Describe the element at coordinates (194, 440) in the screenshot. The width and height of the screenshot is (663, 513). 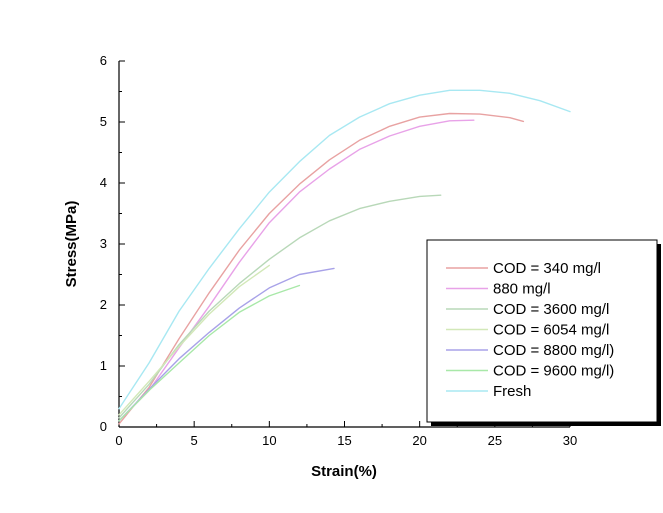
I see `x-tick-label: 5` at that location.